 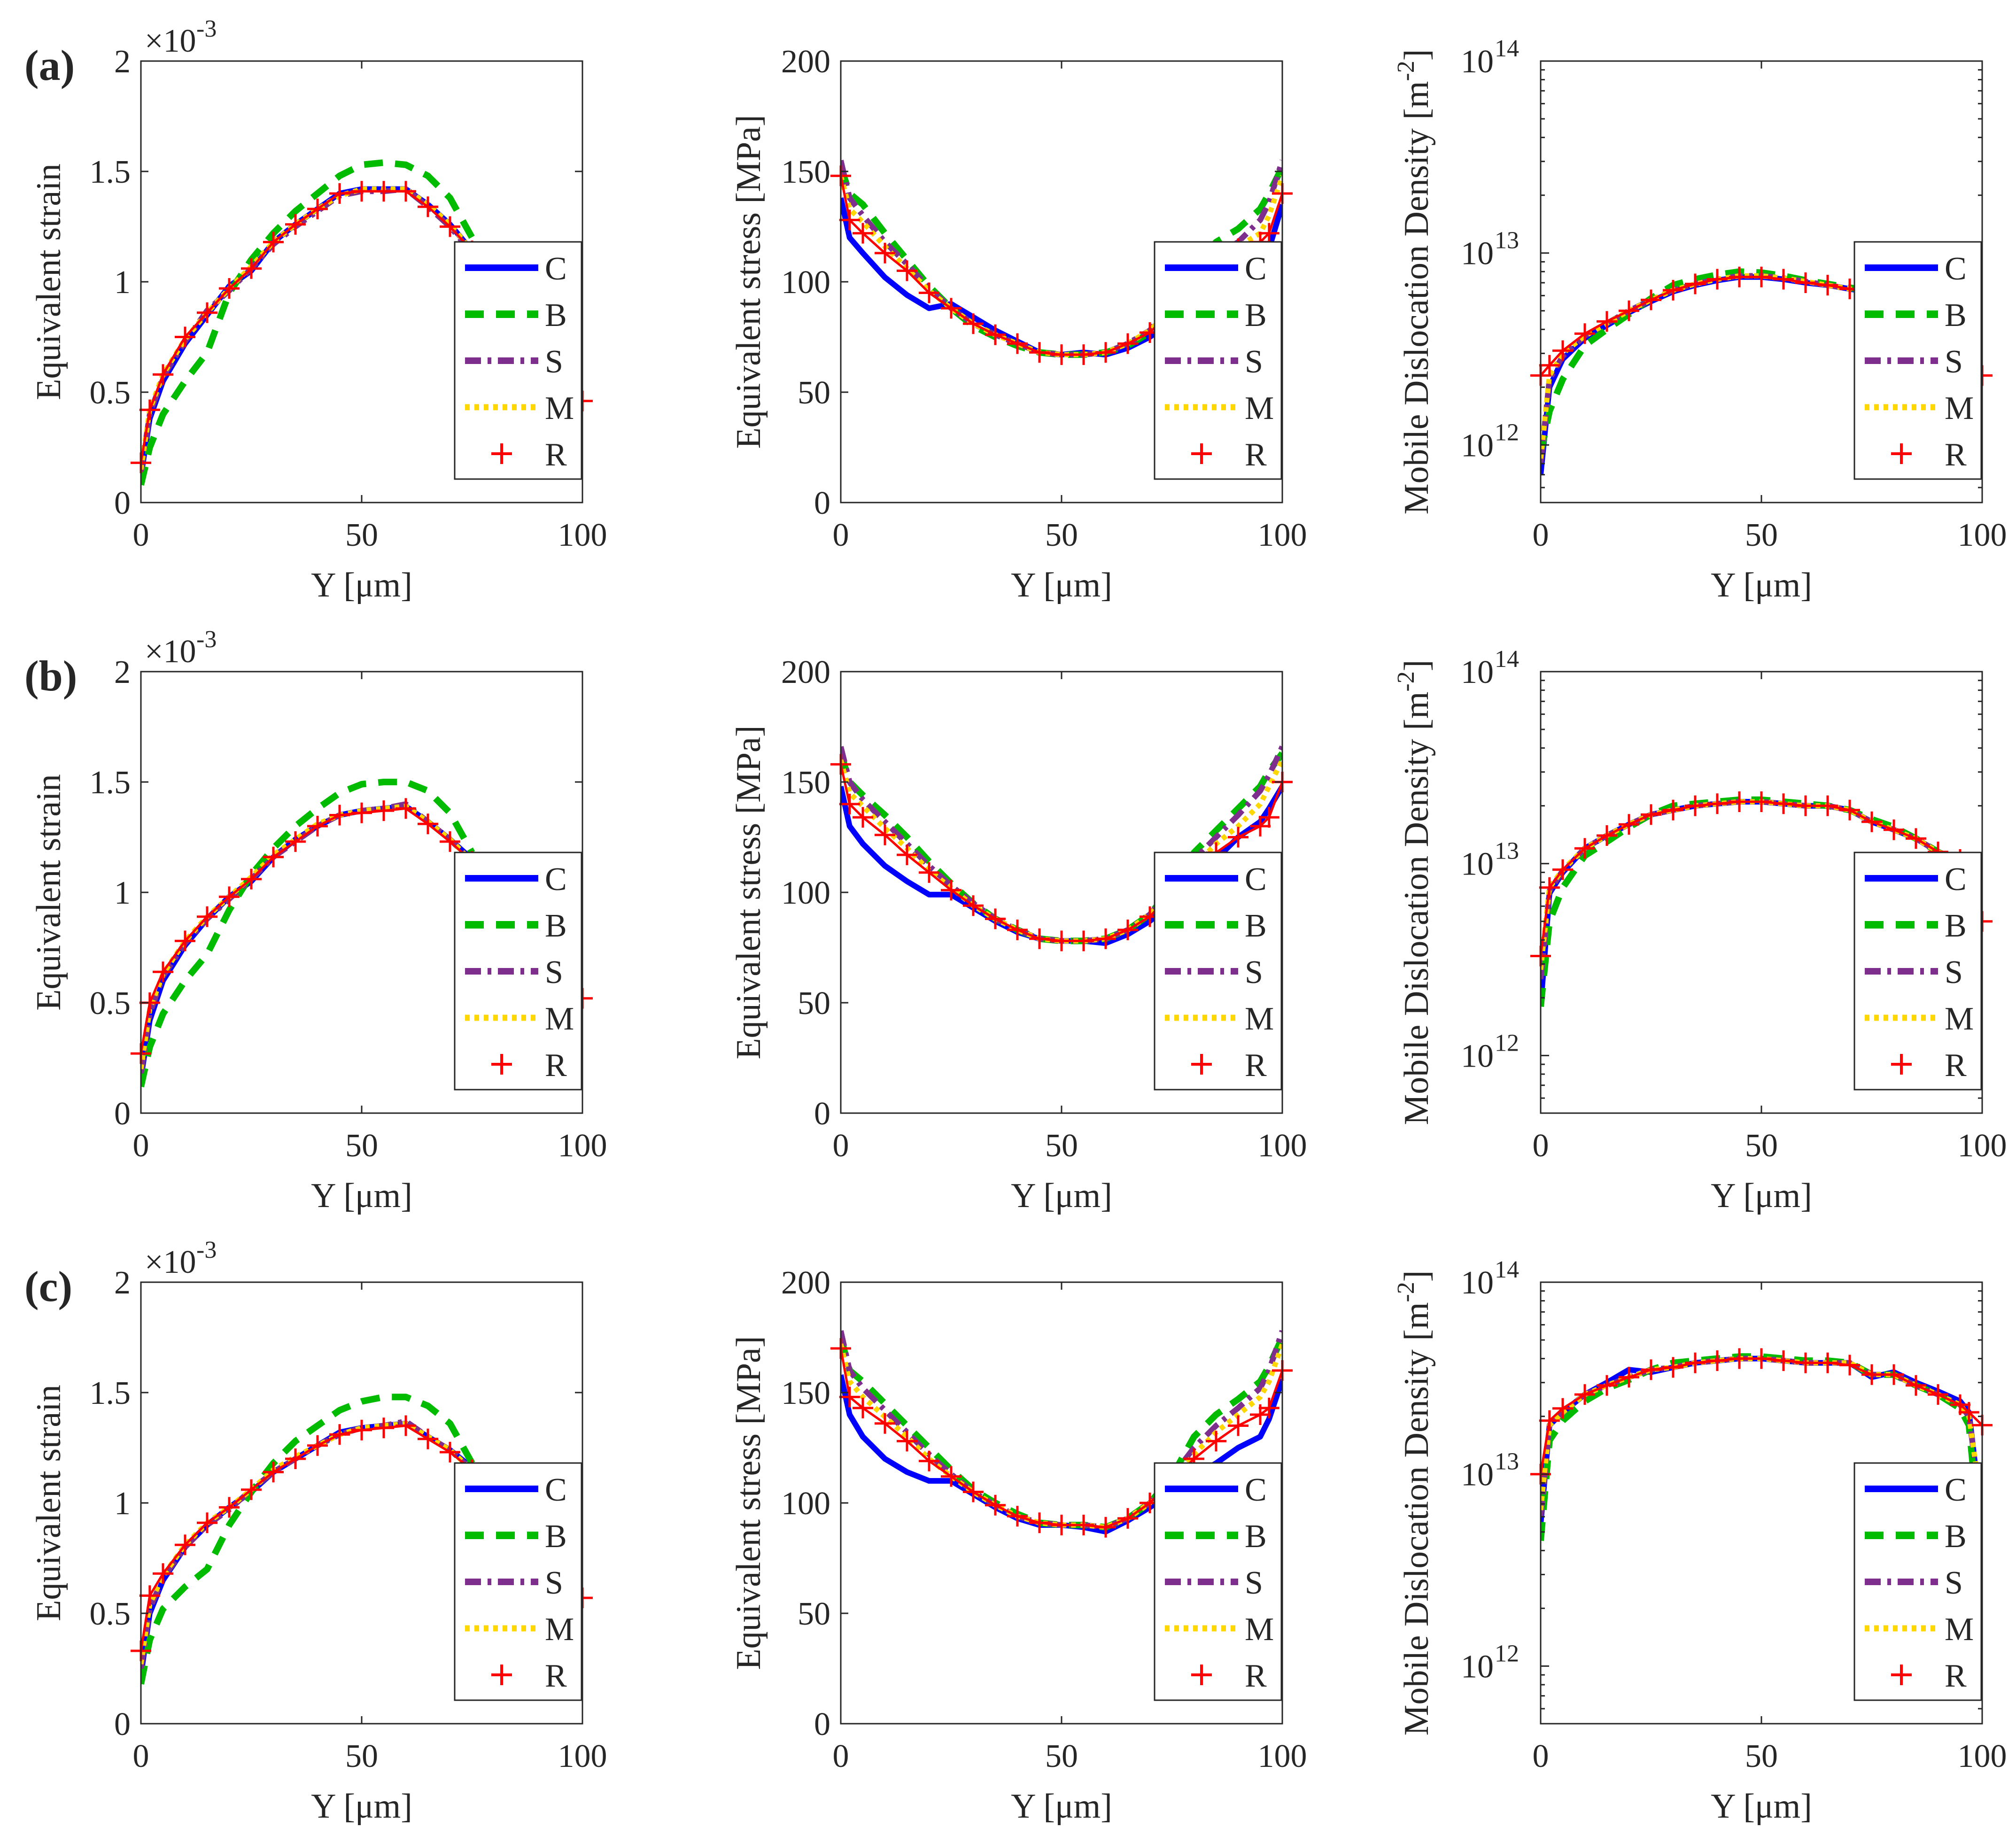 I want to click on y-tick-label: 0, so click(x=122, y=1114).